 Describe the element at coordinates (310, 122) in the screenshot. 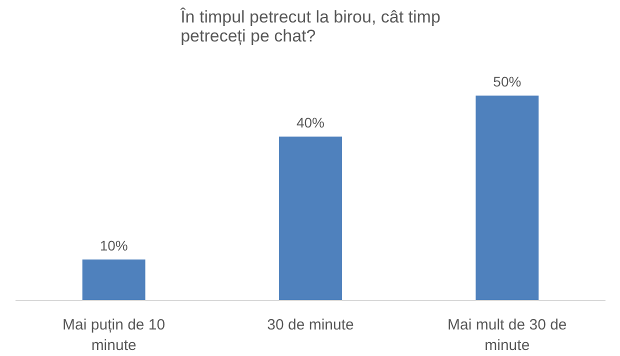

I see `data-label: 40%` at that location.